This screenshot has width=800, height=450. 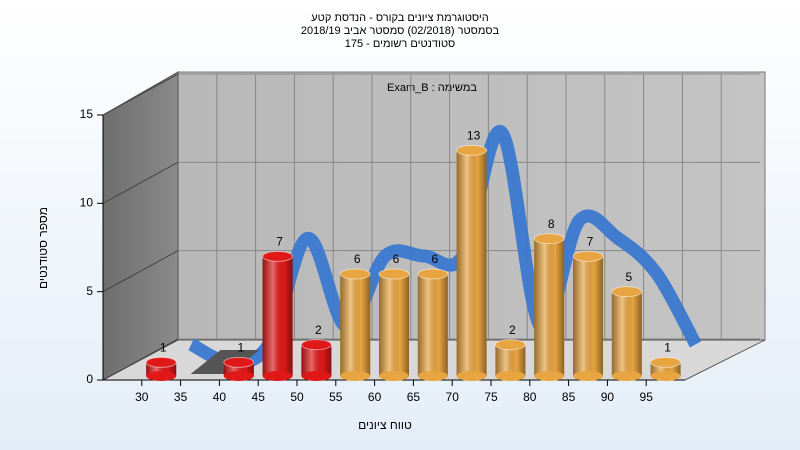 What do you see at coordinates (89, 291) in the screenshot?
I see `y-tick-label: 5` at bounding box center [89, 291].